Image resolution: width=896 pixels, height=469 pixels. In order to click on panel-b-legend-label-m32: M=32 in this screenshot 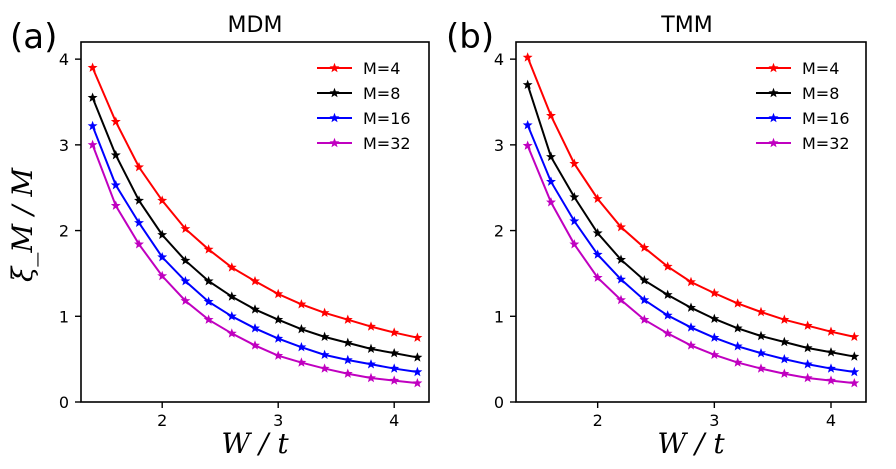, I will do `click(826, 143)`.